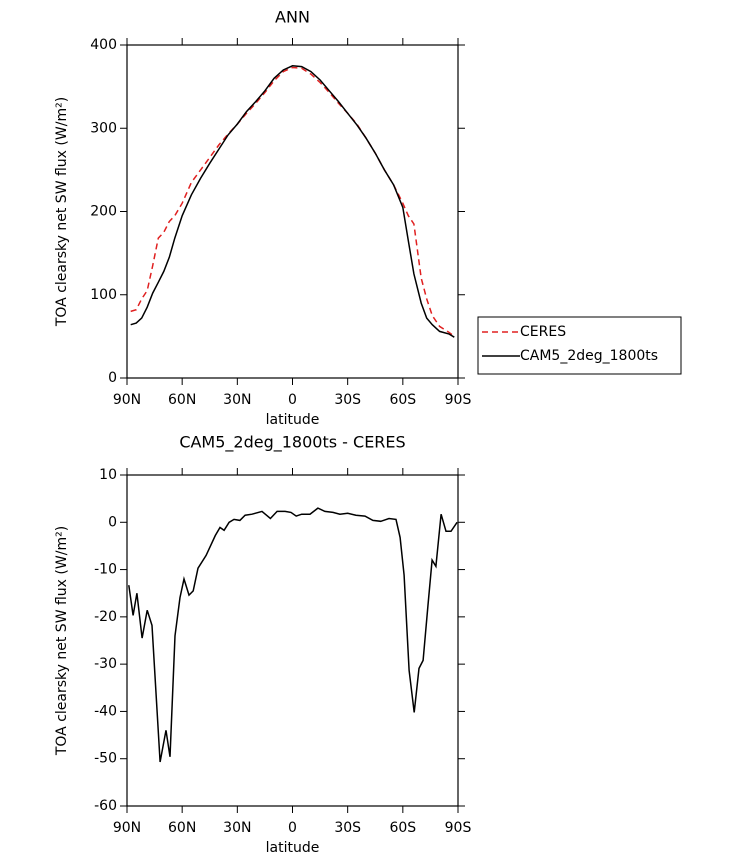  Describe the element at coordinates (292, 443) in the screenshot. I see `chart-title: CAM5_2deg_1800ts - CERES` at that location.